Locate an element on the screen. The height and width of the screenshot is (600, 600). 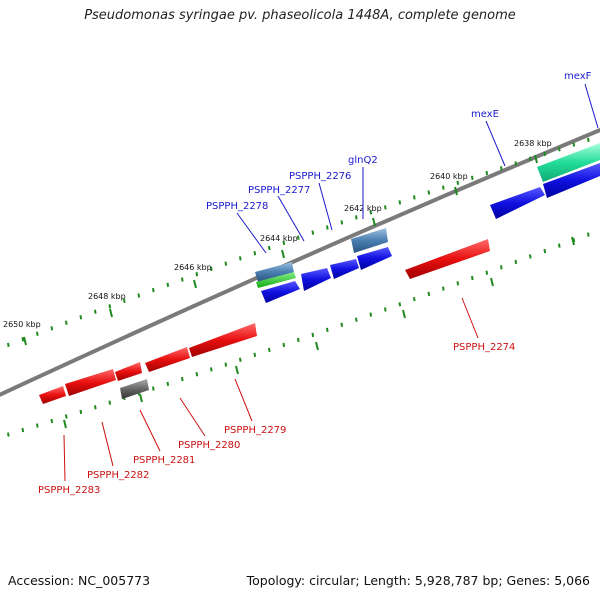
gene-mexE is located at coordinates (517, 203).